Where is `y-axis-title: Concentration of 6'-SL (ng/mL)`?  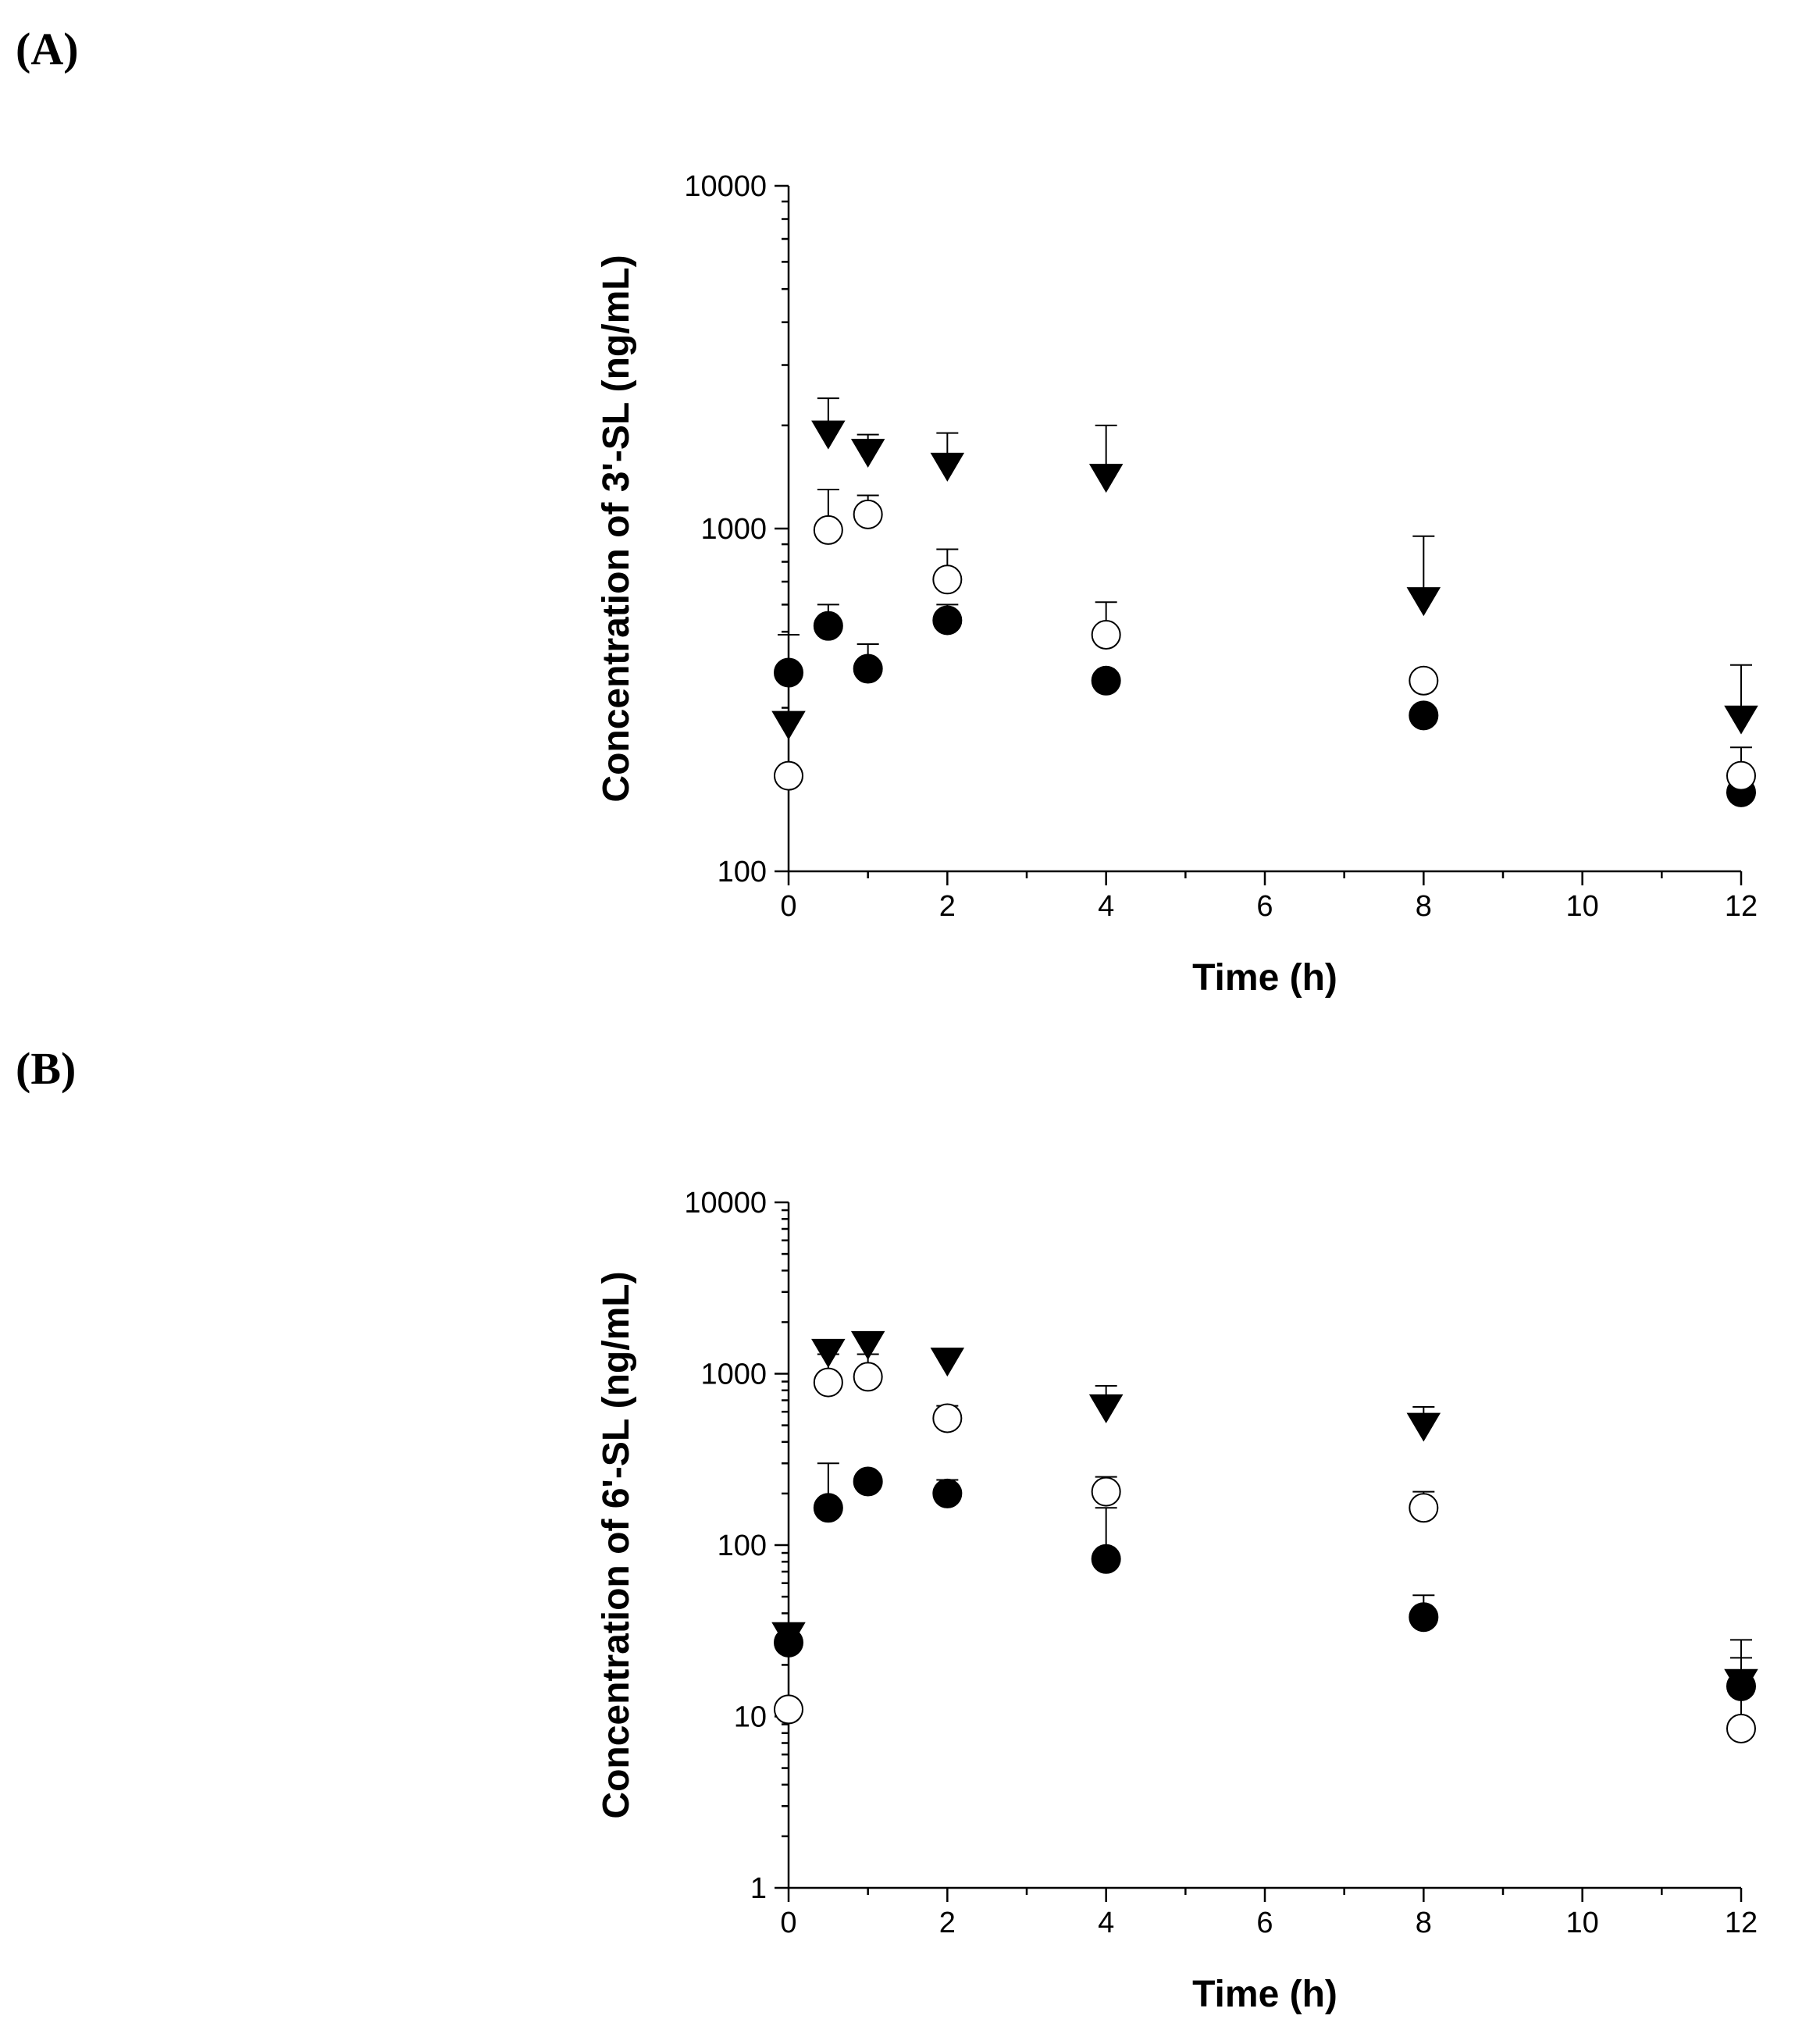 y-axis-title: Concentration of 6'-SL (ng/mL) is located at coordinates (616, 1544).